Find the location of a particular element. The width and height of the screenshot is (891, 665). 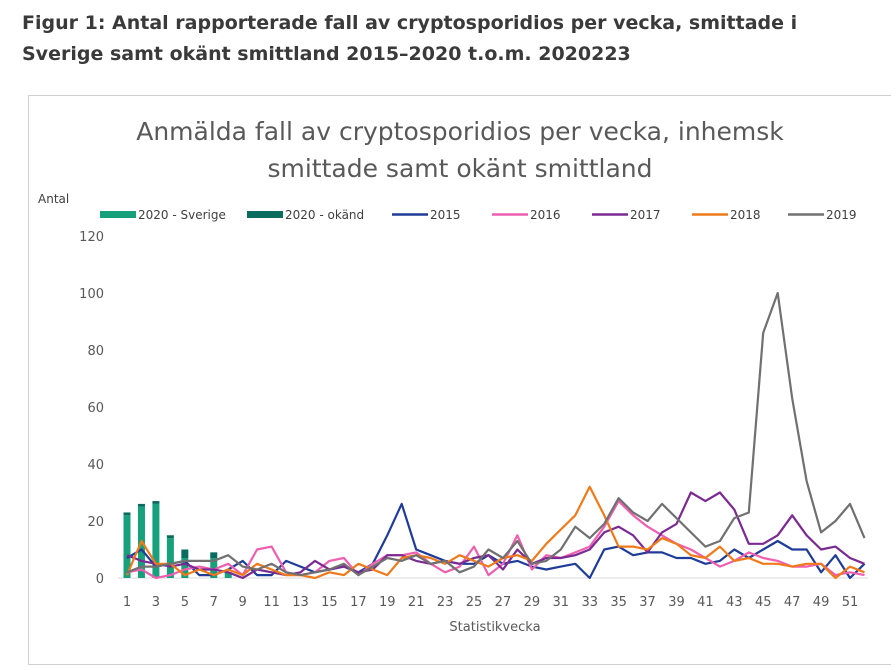

legend-label: 2020 - Sverige is located at coordinates (182, 215).